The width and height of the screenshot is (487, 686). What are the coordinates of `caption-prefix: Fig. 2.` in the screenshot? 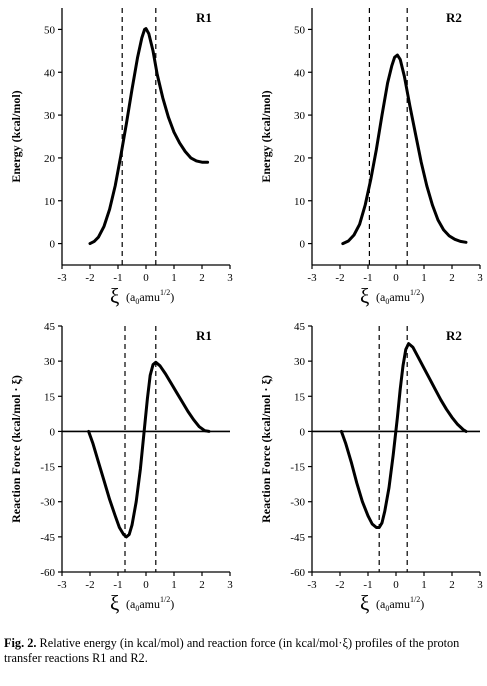 It's located at (20, 643).